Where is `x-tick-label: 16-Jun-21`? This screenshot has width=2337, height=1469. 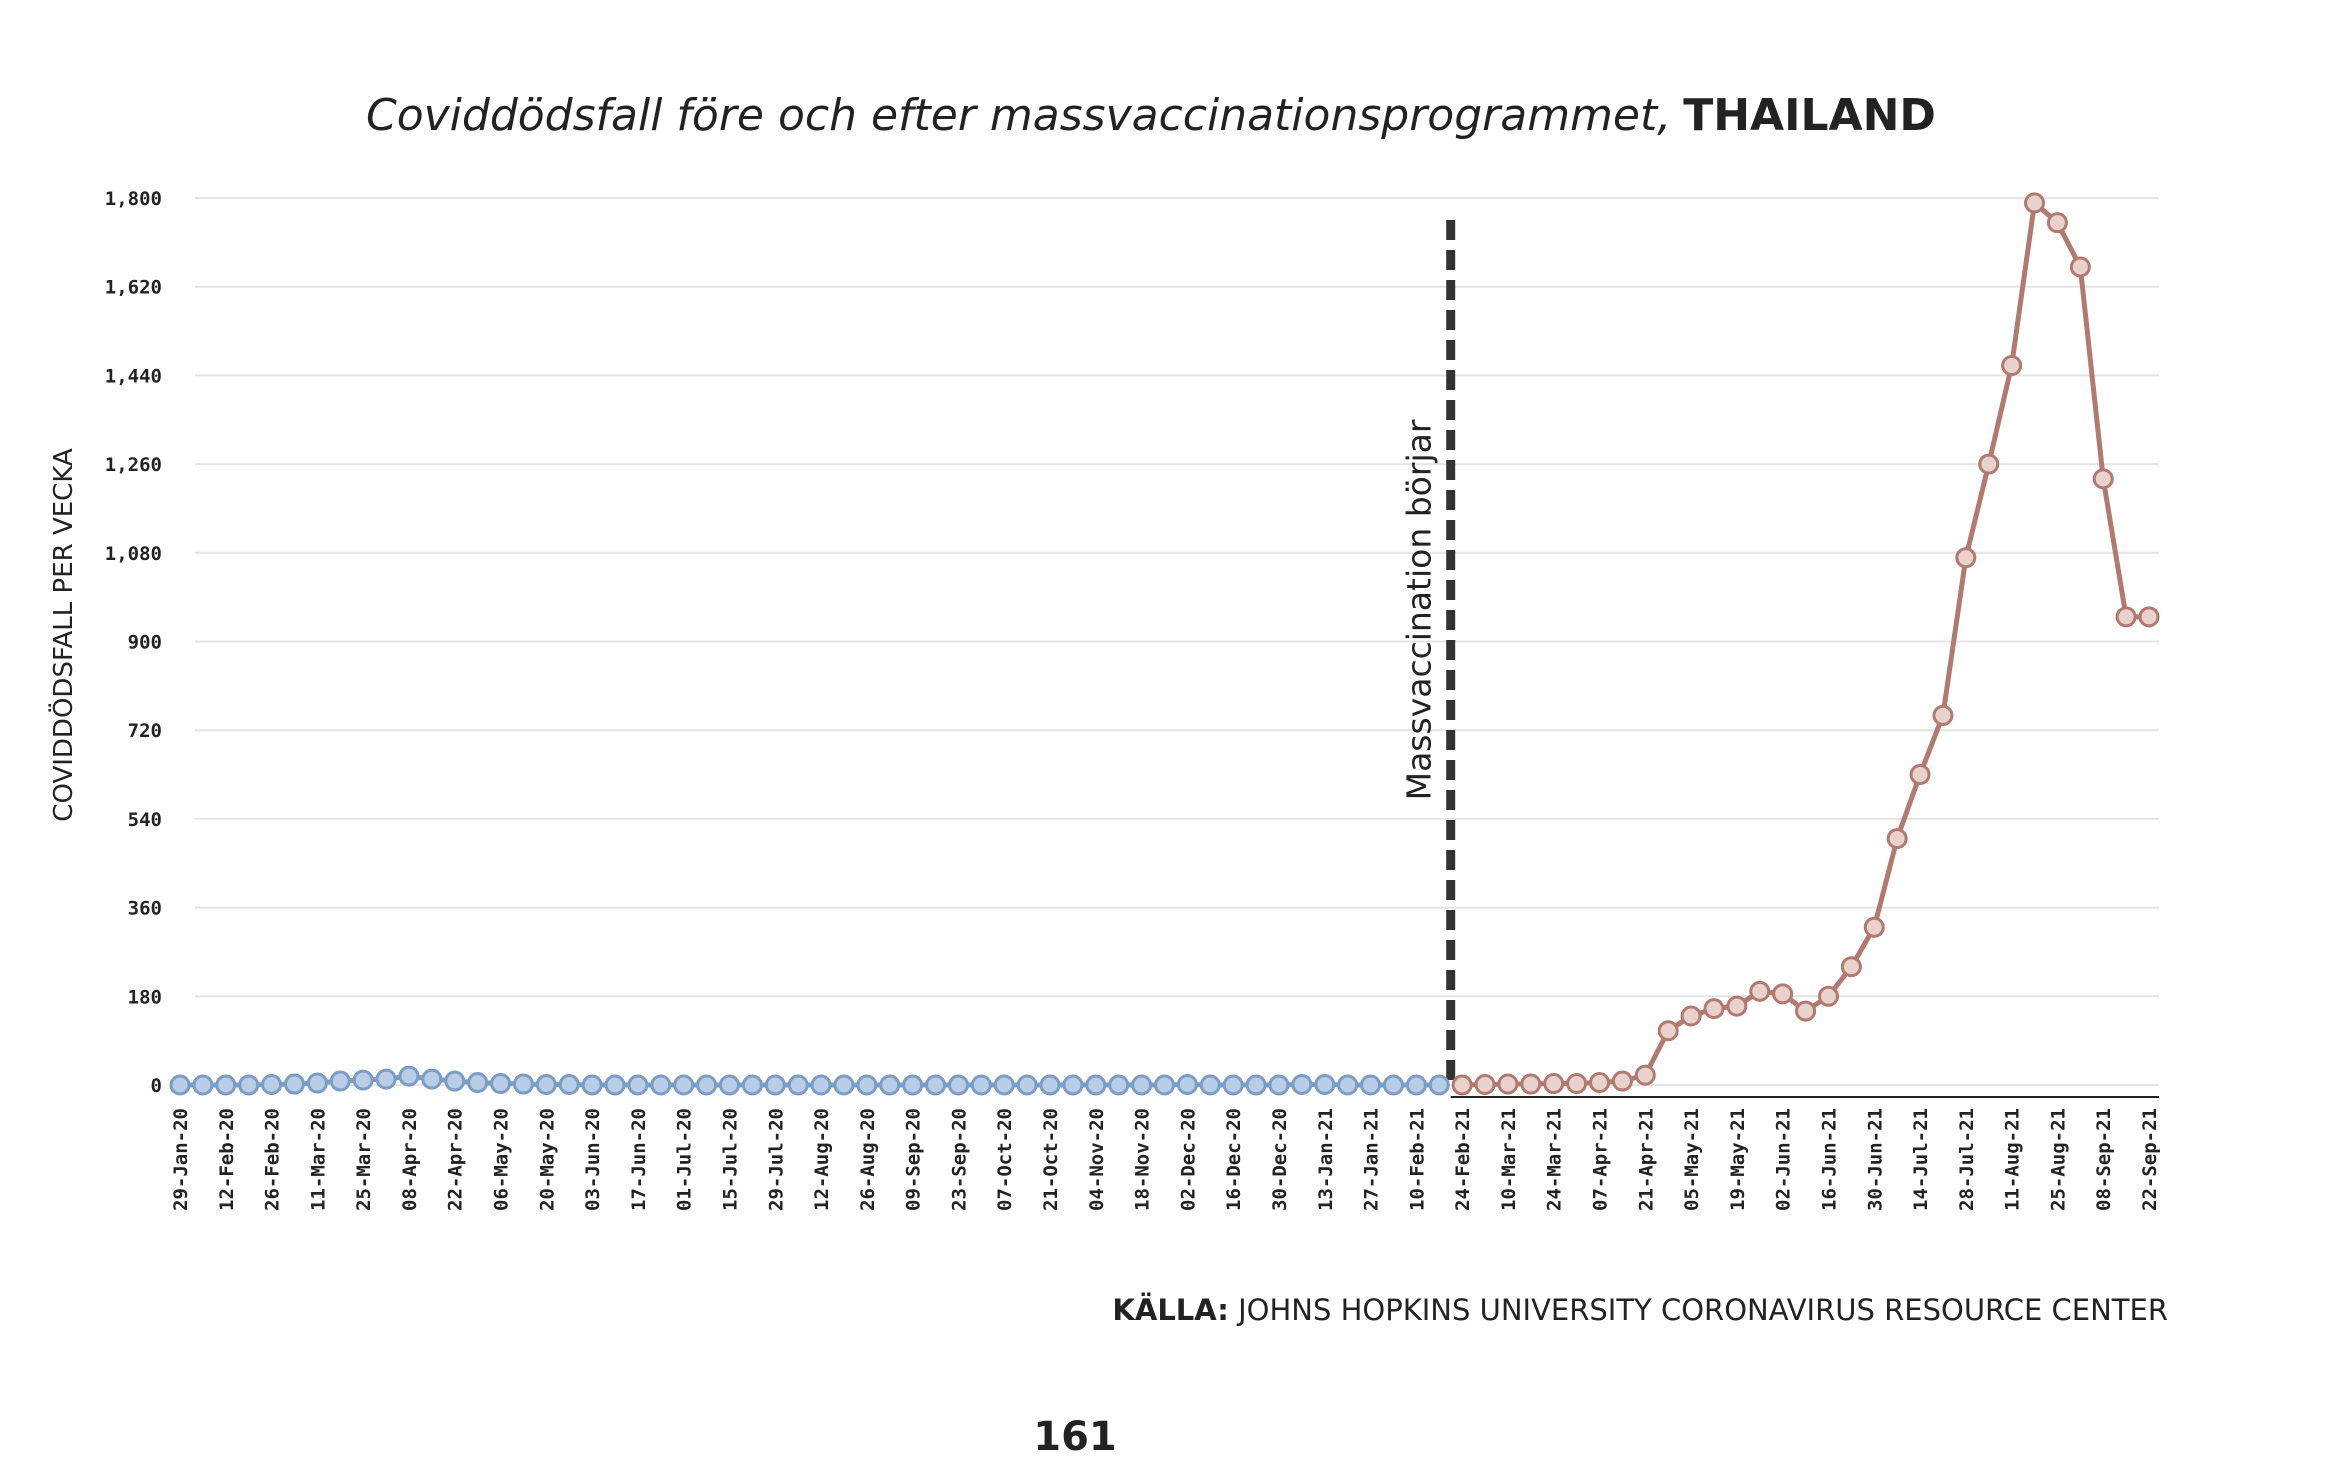 x-tick-label: 16-Jun-21 is located at coordinates (1829, 1159).